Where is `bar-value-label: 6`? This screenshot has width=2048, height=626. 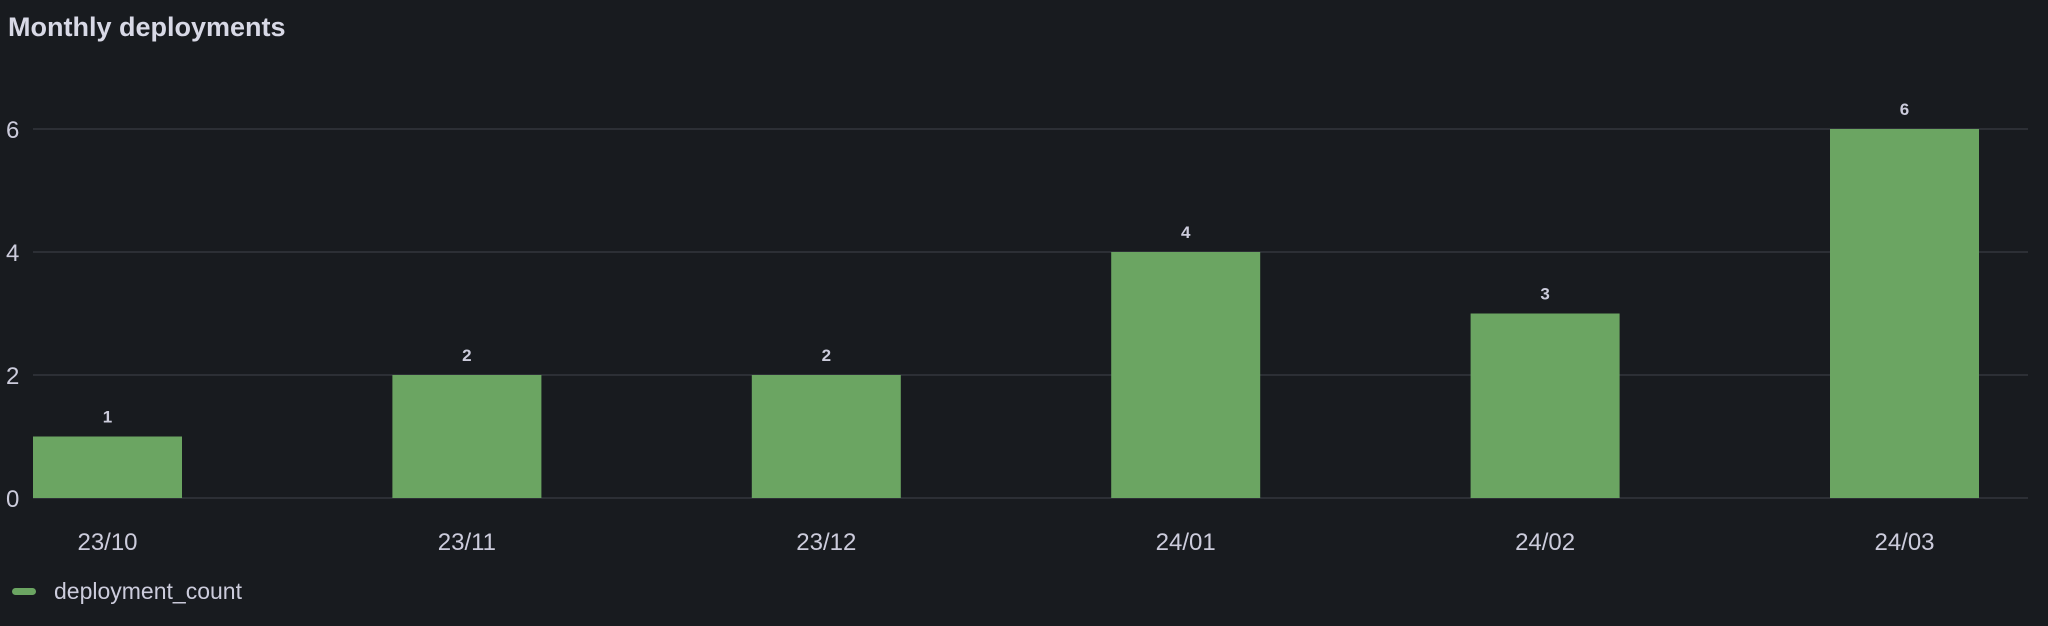 bar-value-label: 6 is located at coordinates (1904, 109).